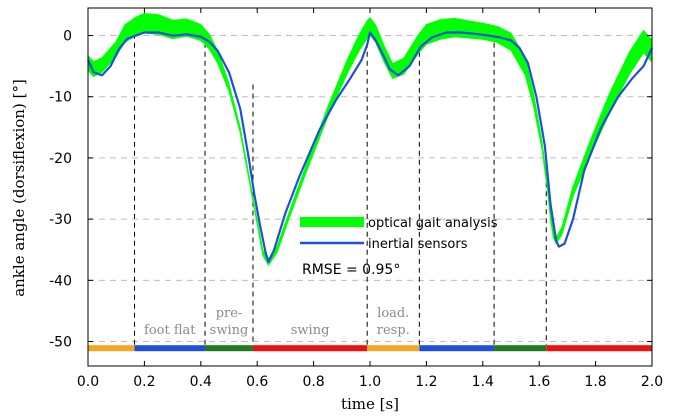 This screenshot has width=678, height=416. What do you see at coordinates (60, 98) in the screenshot?
I see `y-tick-label-1: -10` at bounding box center [60, 98].